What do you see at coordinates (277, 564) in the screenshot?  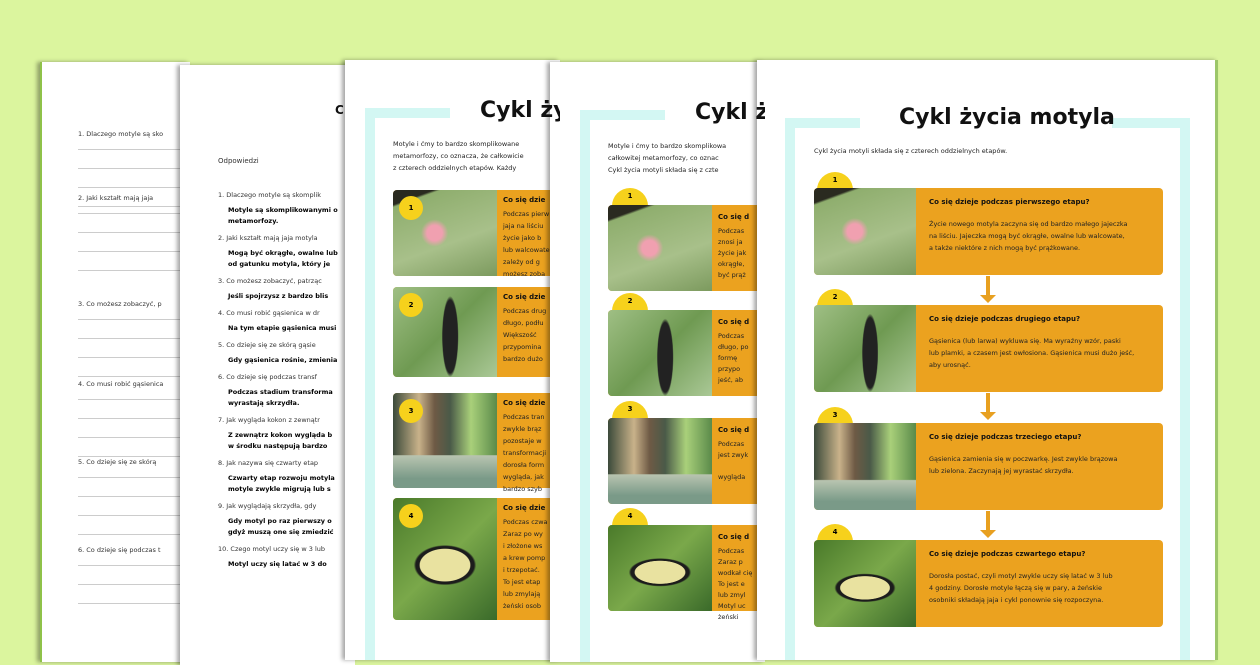 I see `answer-text: Motyl uczy się latać w 3 do` at bounding box center [277, 564].